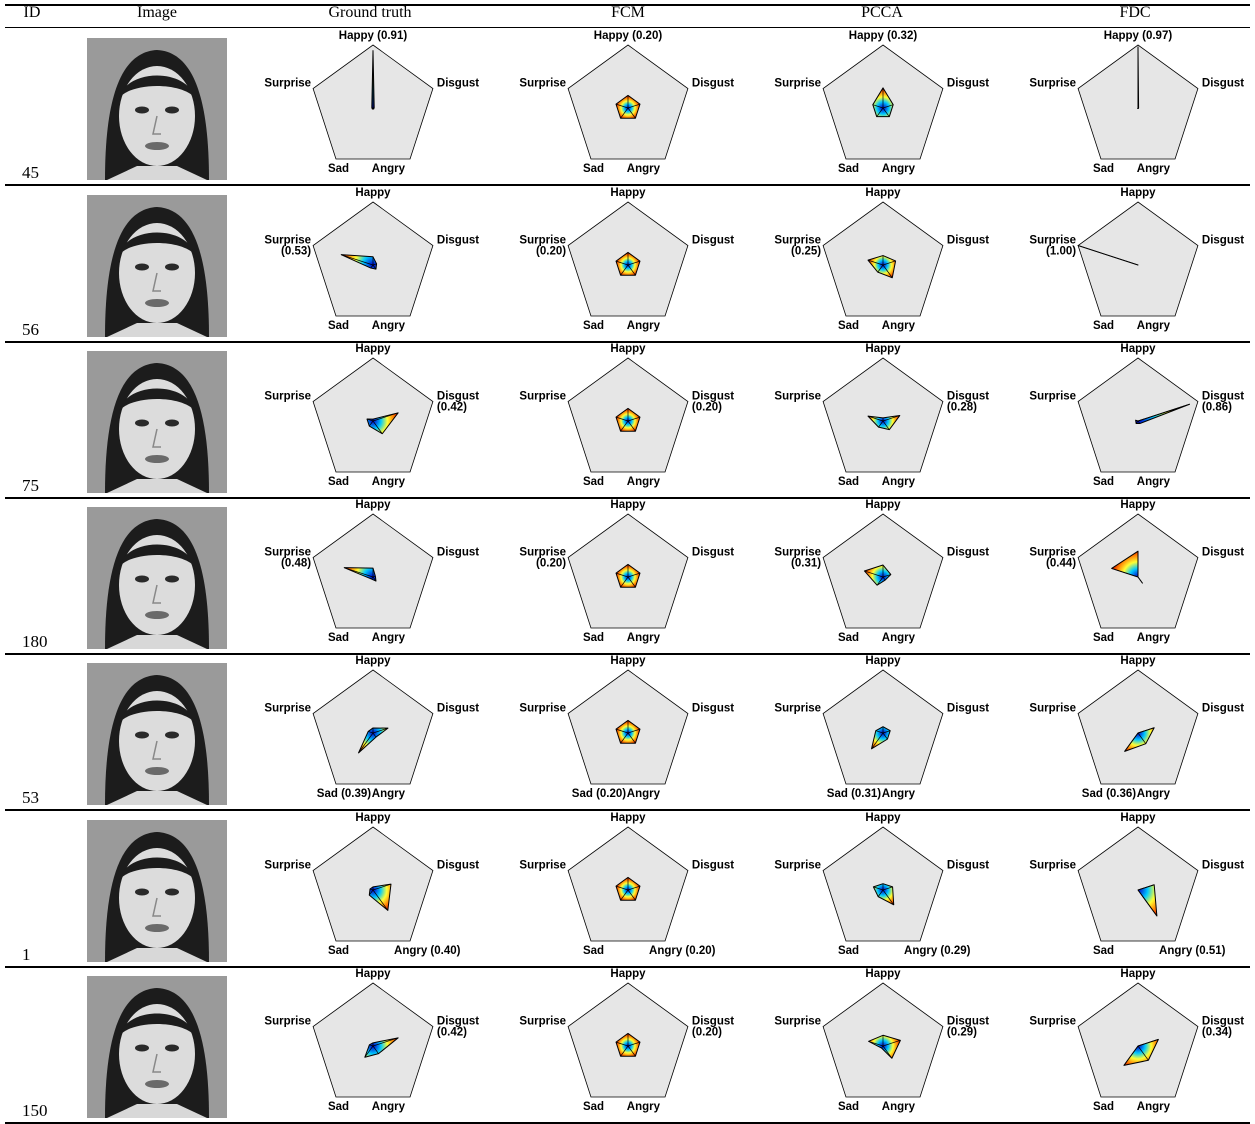 The height and width of the screenshot is (1124, 1255). What do you see at coordinates (599, 794) in the screenshot?
I see `axis-label: Sad (0.20)` at bounding box center [599, 794].